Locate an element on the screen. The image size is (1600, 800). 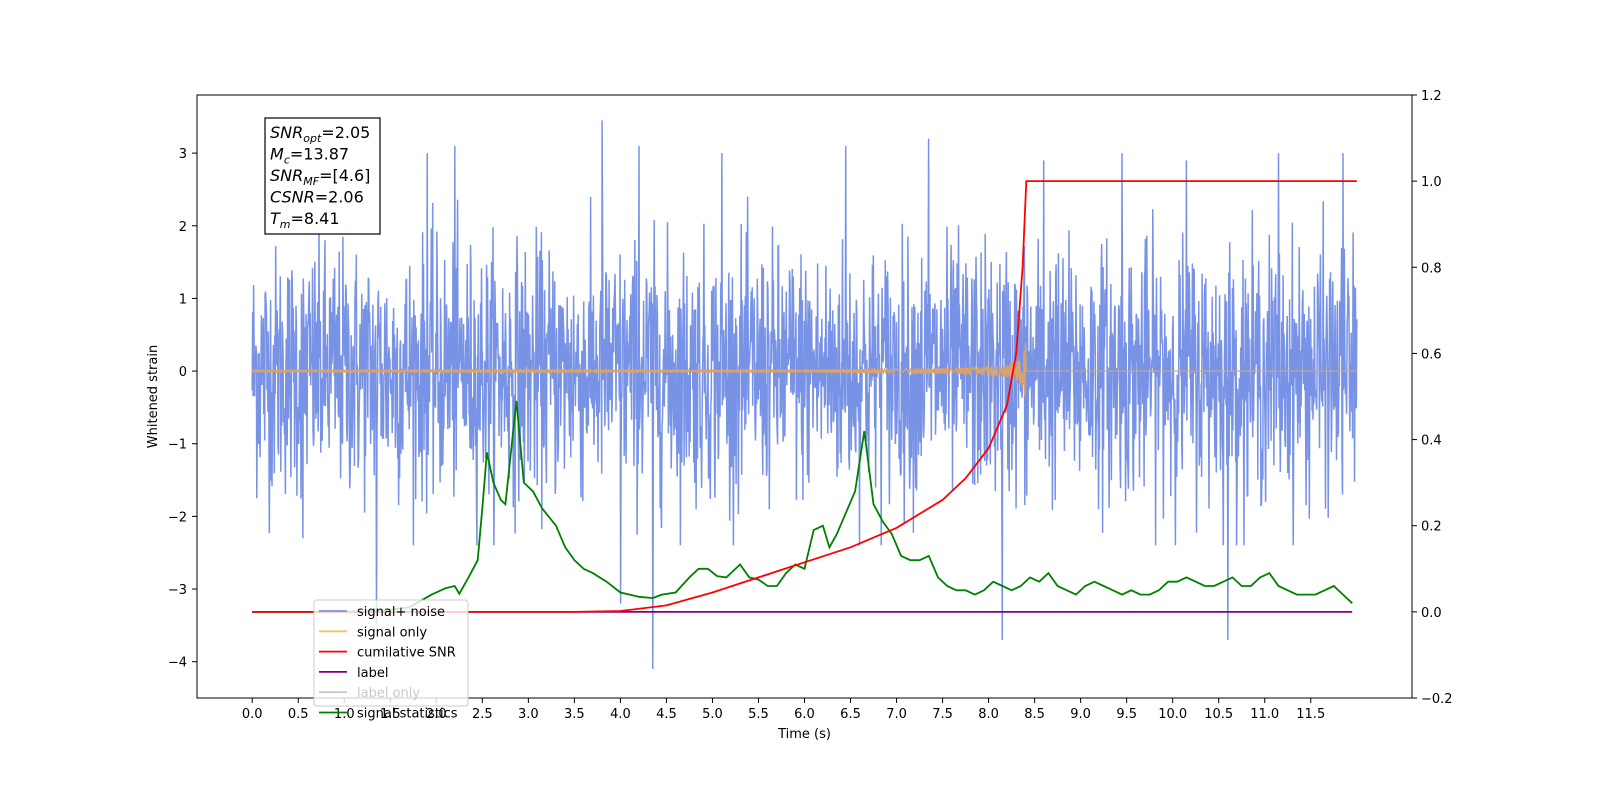
y-tick-label: −3 is located at coordinates (177, 590).